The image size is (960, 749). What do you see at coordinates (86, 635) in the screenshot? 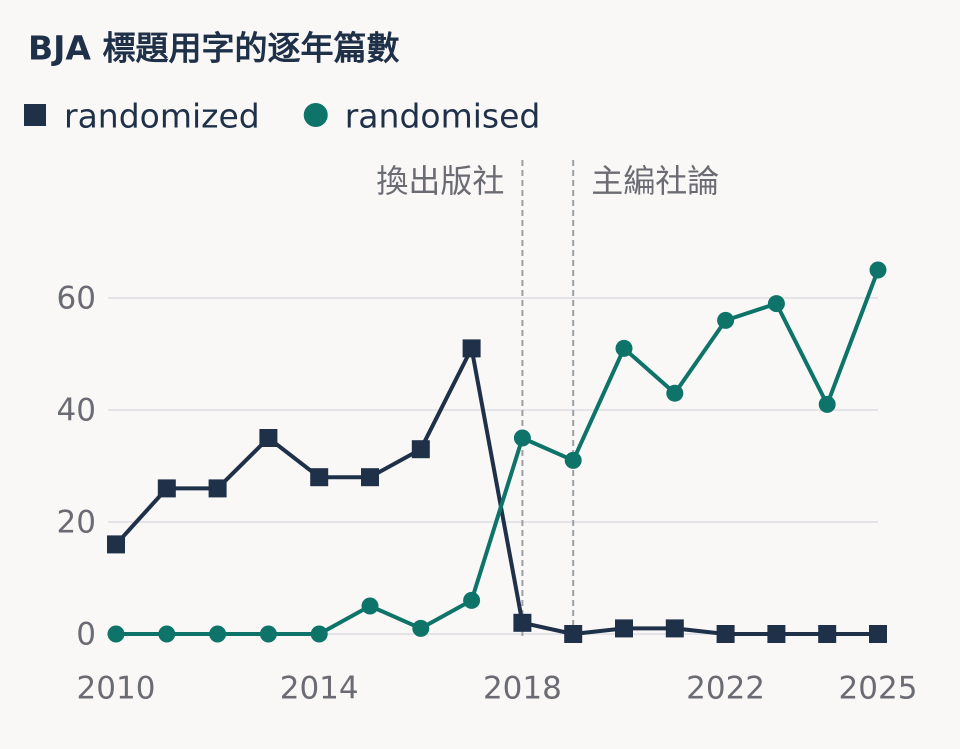
I see `y-tick-label: 0` at bounding box center [86, 635].